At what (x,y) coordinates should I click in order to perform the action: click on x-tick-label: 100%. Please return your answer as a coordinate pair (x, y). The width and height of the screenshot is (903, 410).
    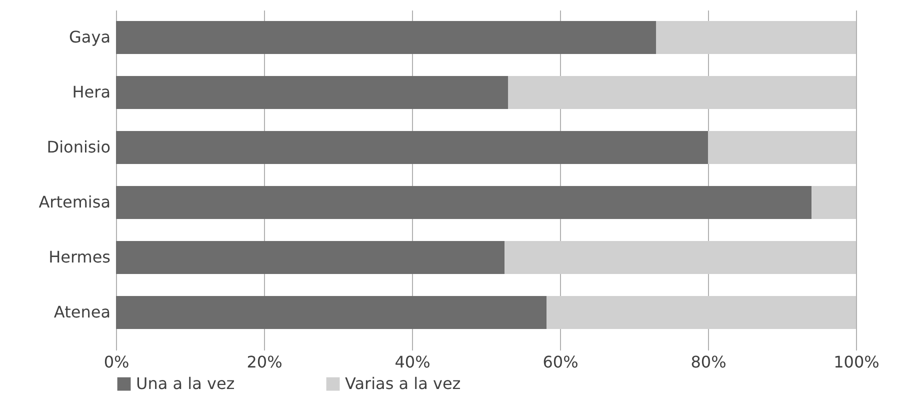
    Looking at the image, I should click on (857, 362).